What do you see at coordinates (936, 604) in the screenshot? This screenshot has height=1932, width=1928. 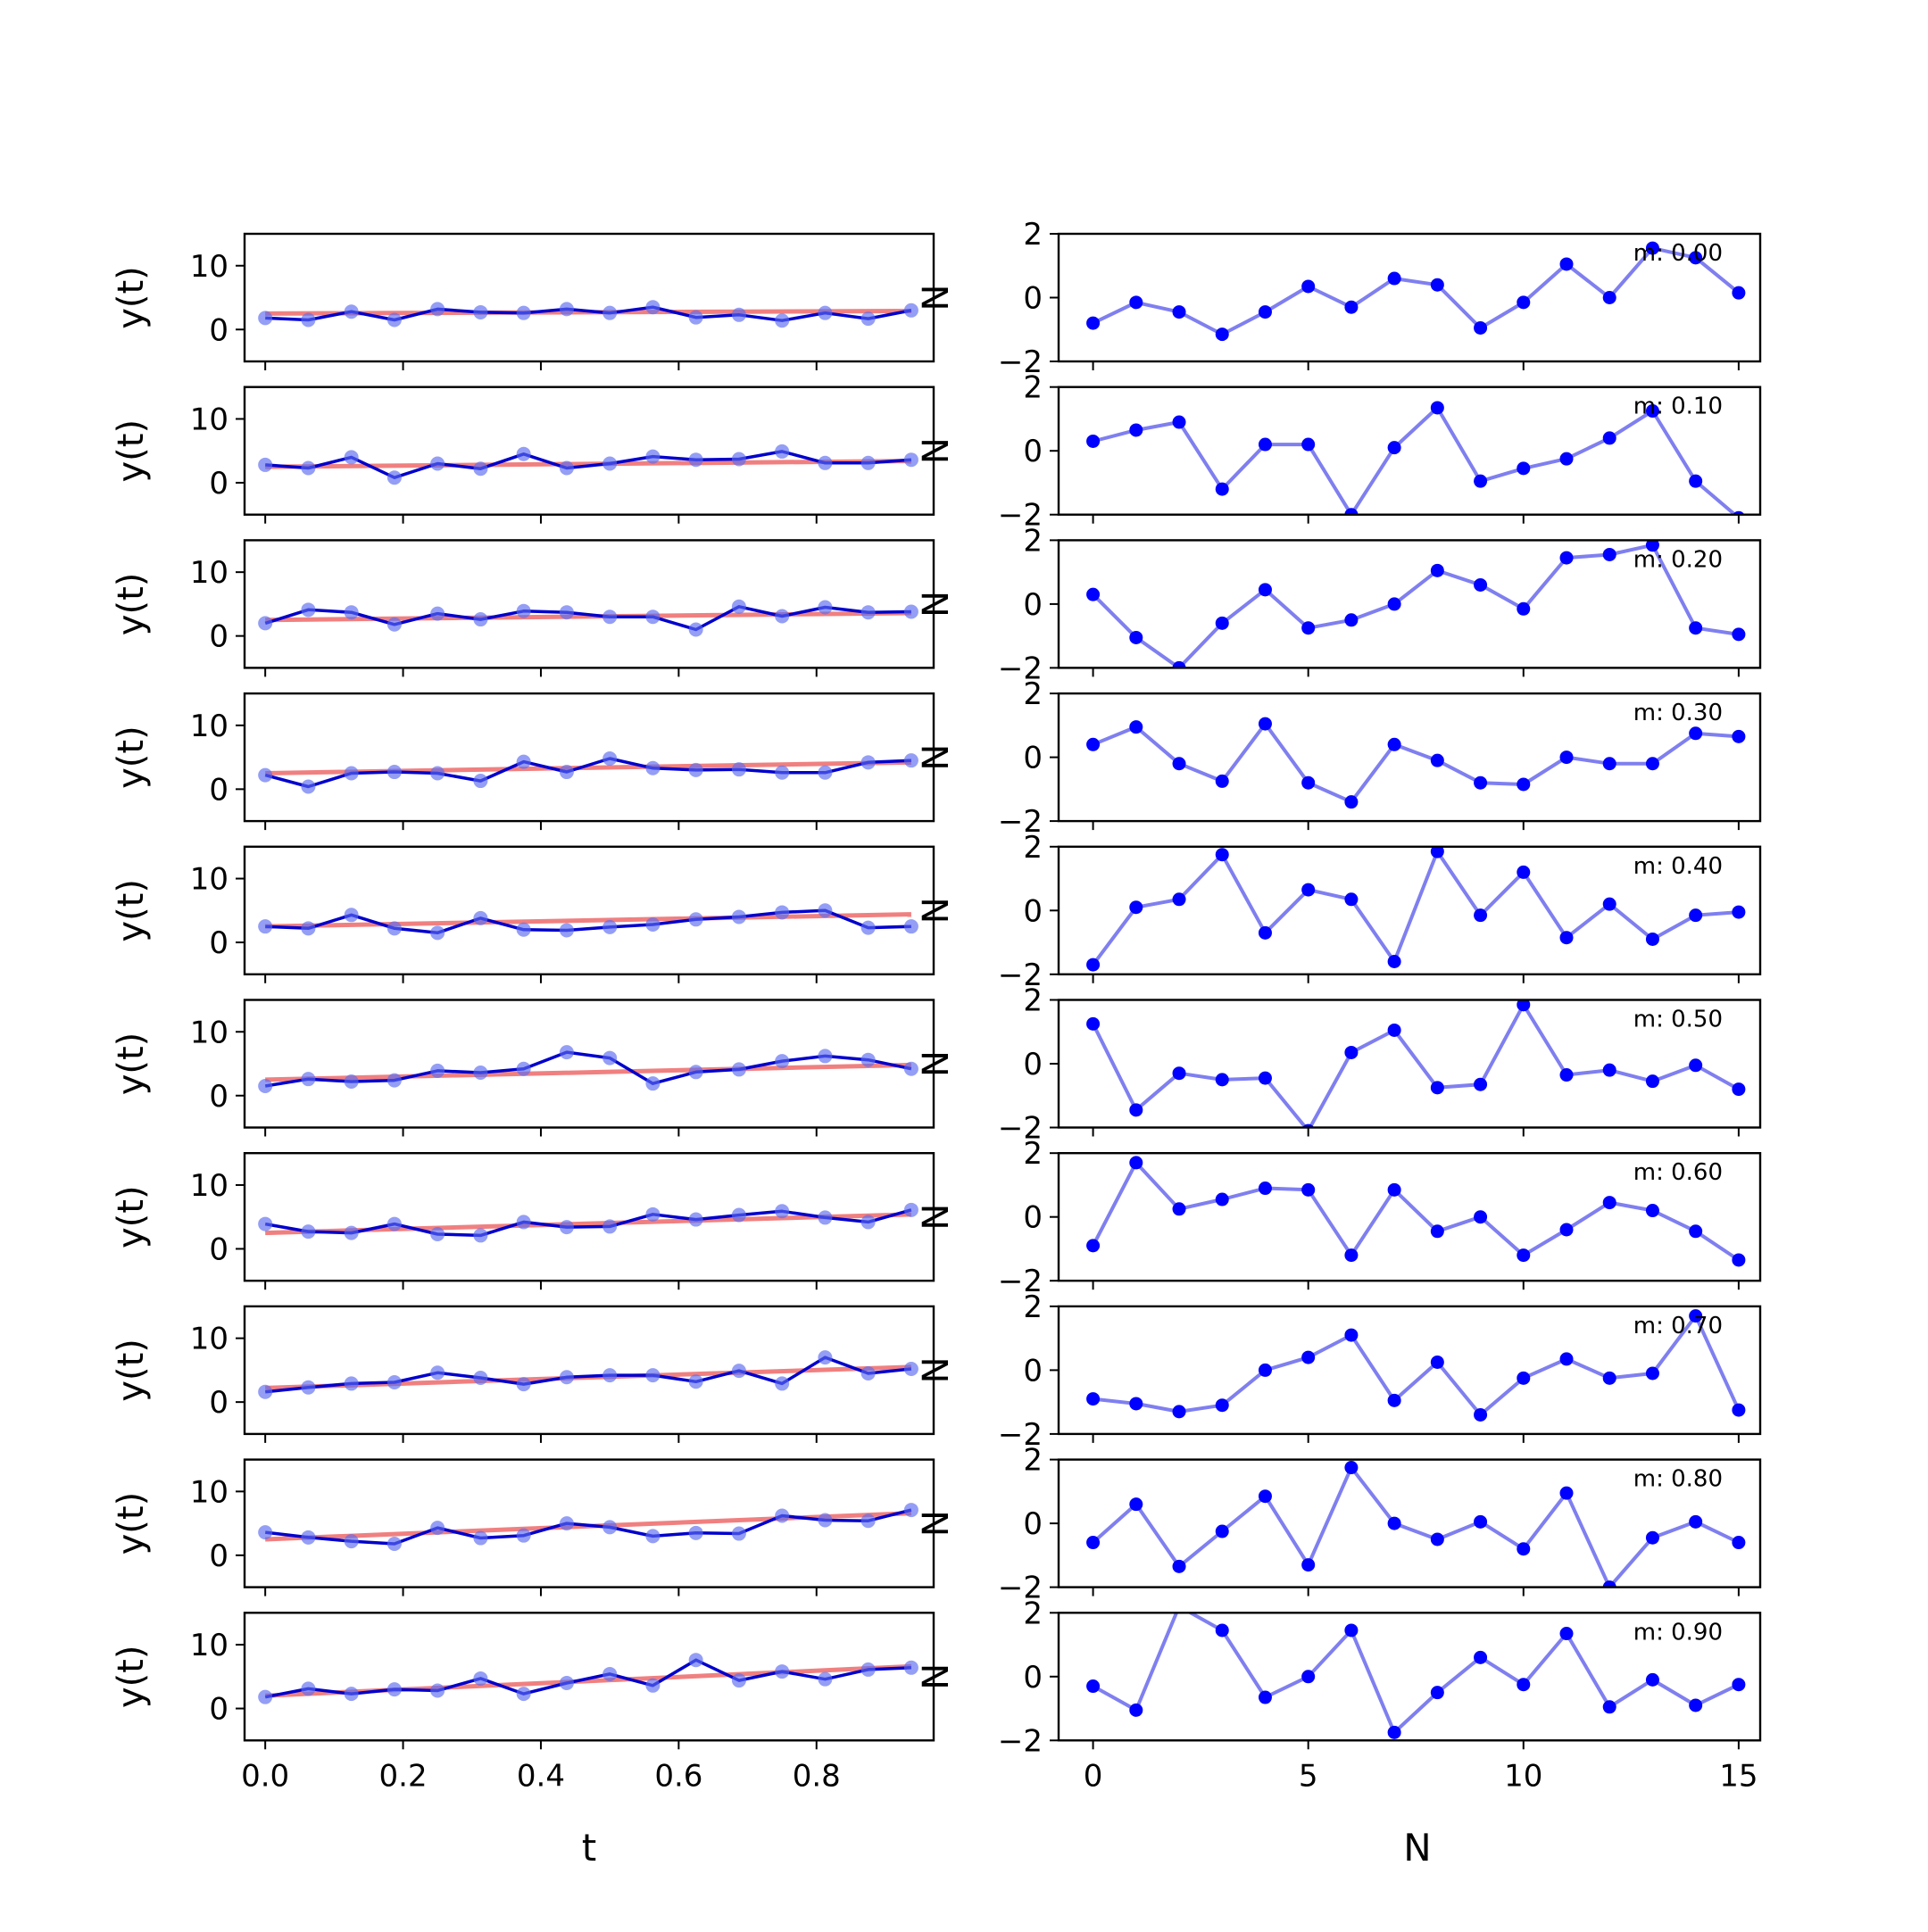 I see `right-y-axis-label: N` at bounding box center [936, 604].